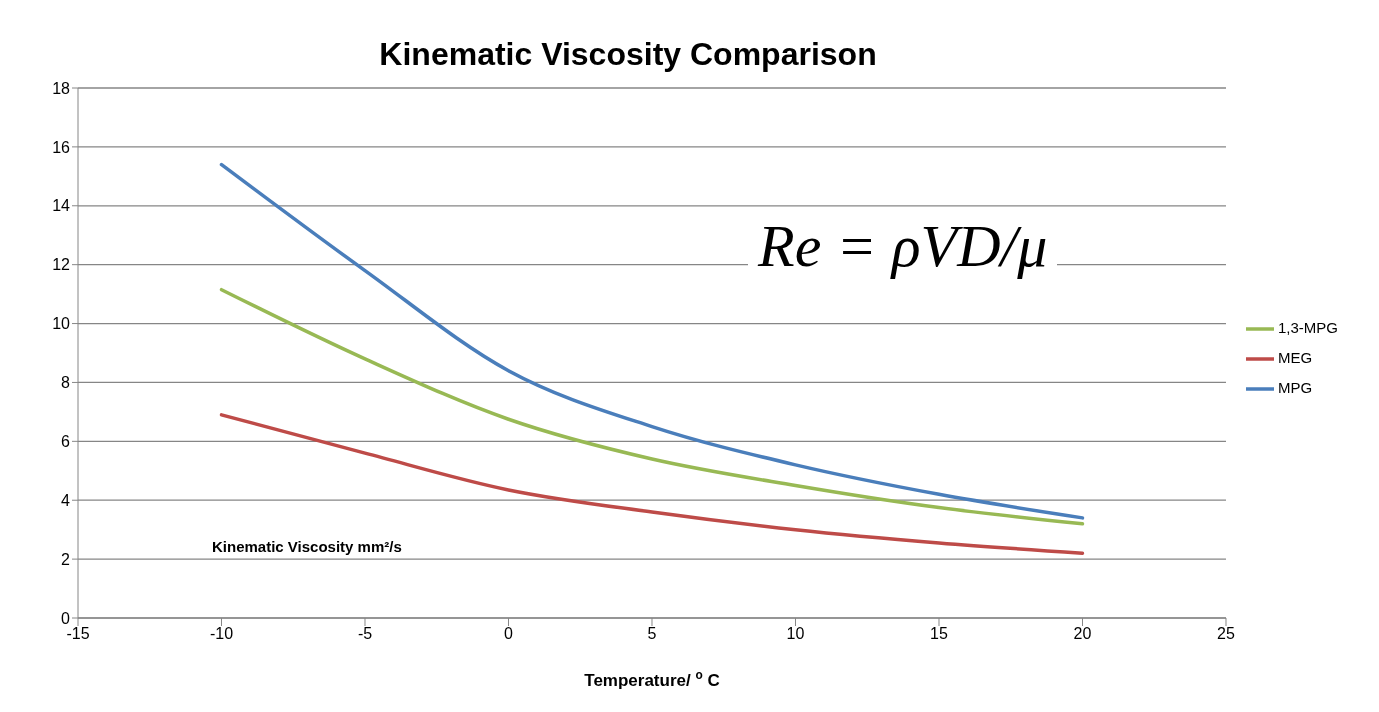  What do you see at coordinates (61, 88) in the screenshot?
I see `y-tick-label: 18` at bounding box center [61, 88].